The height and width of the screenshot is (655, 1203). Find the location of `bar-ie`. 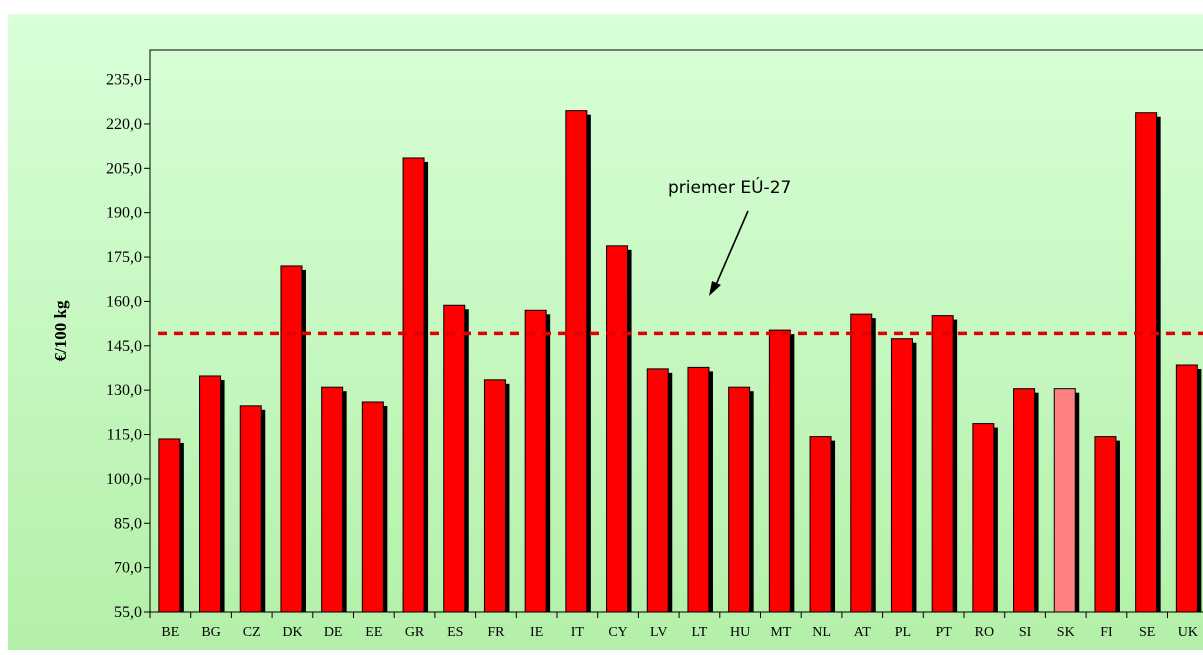

bar-ie is located at coordinates (535, 461).